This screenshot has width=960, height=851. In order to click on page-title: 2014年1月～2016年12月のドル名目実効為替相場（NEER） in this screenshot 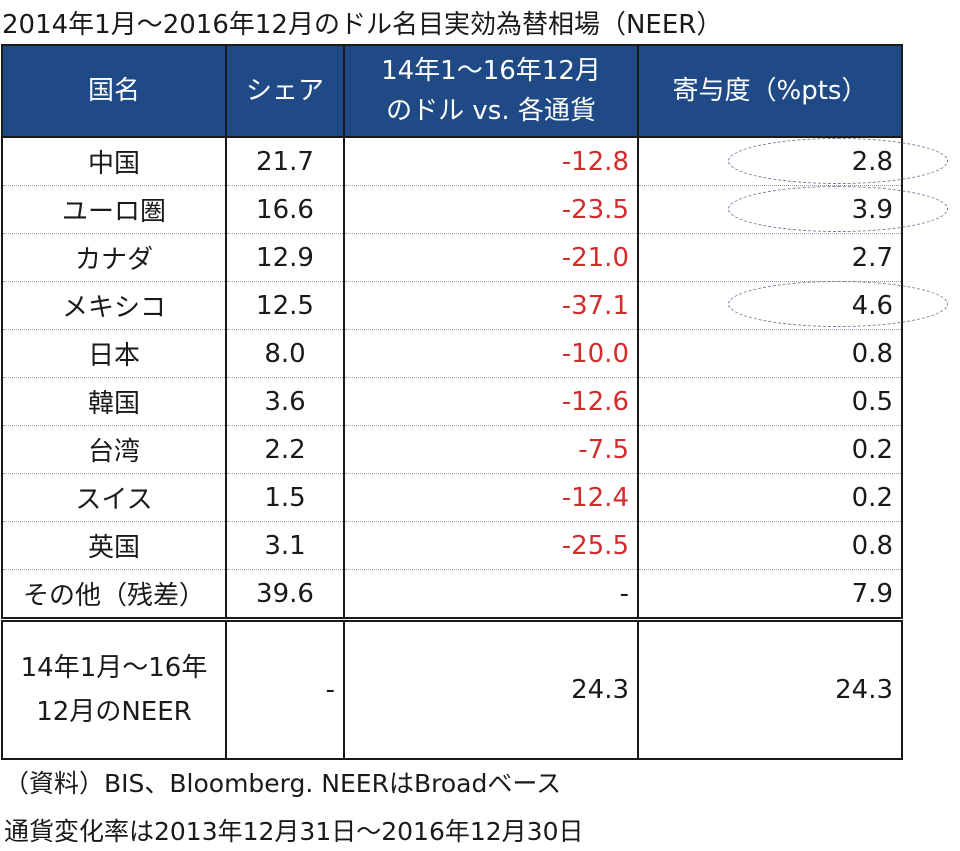, I will do `click(362, 25)`.